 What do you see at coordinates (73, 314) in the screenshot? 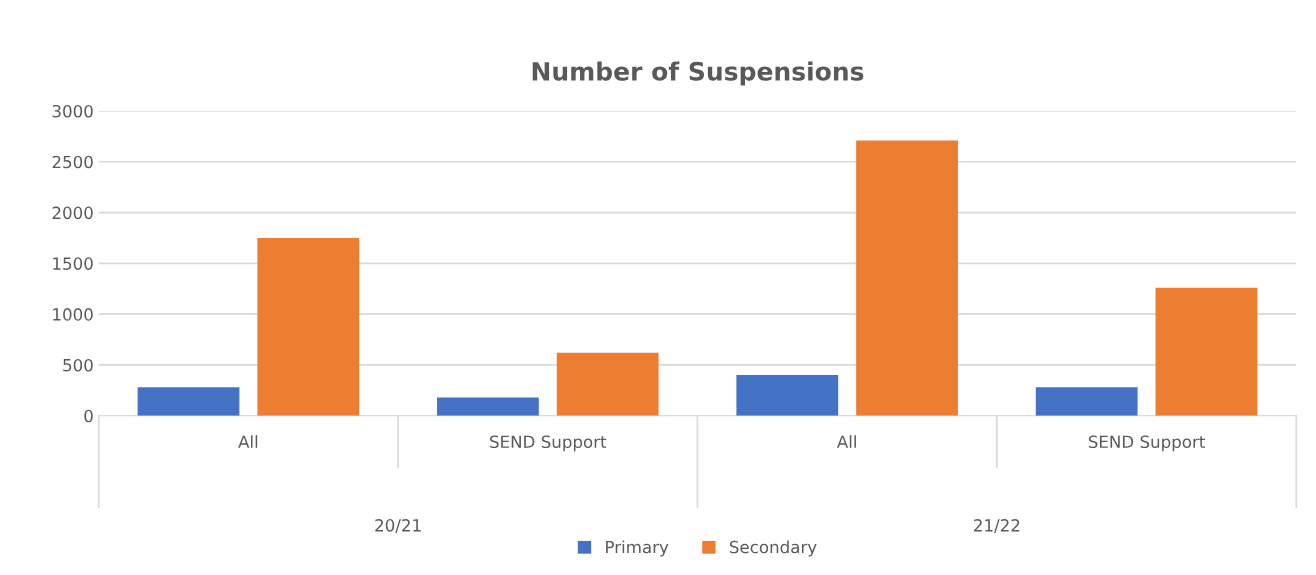
I see `y-tick-label: 1000` at bounding box center [73, 314].